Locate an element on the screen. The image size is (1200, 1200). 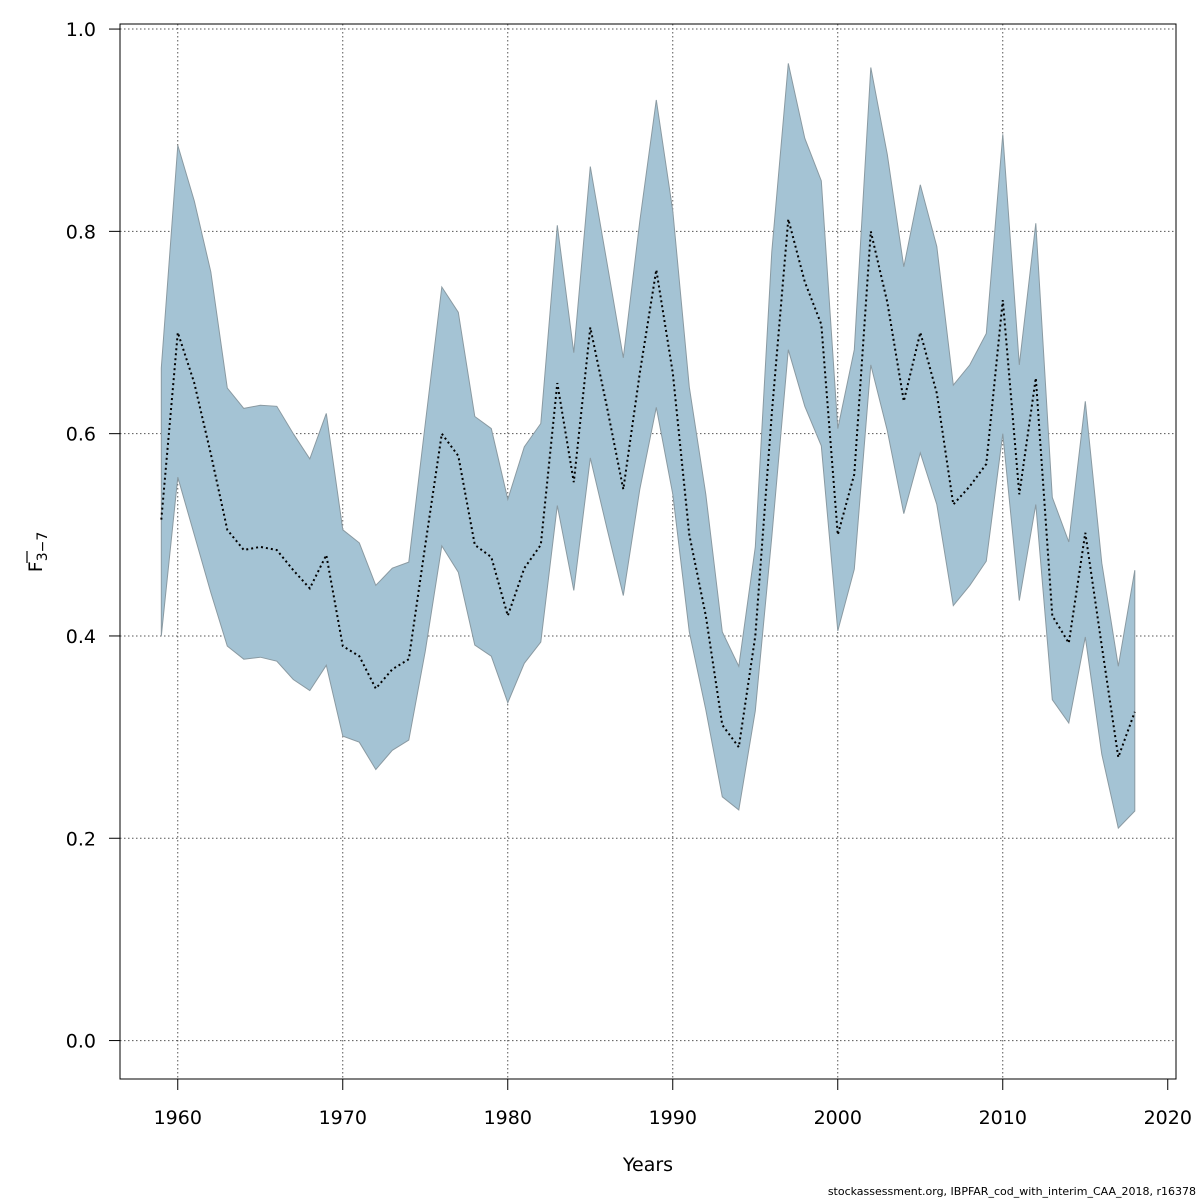
y-axis-title-text: F3−7 is located at coordinates (38, 552).